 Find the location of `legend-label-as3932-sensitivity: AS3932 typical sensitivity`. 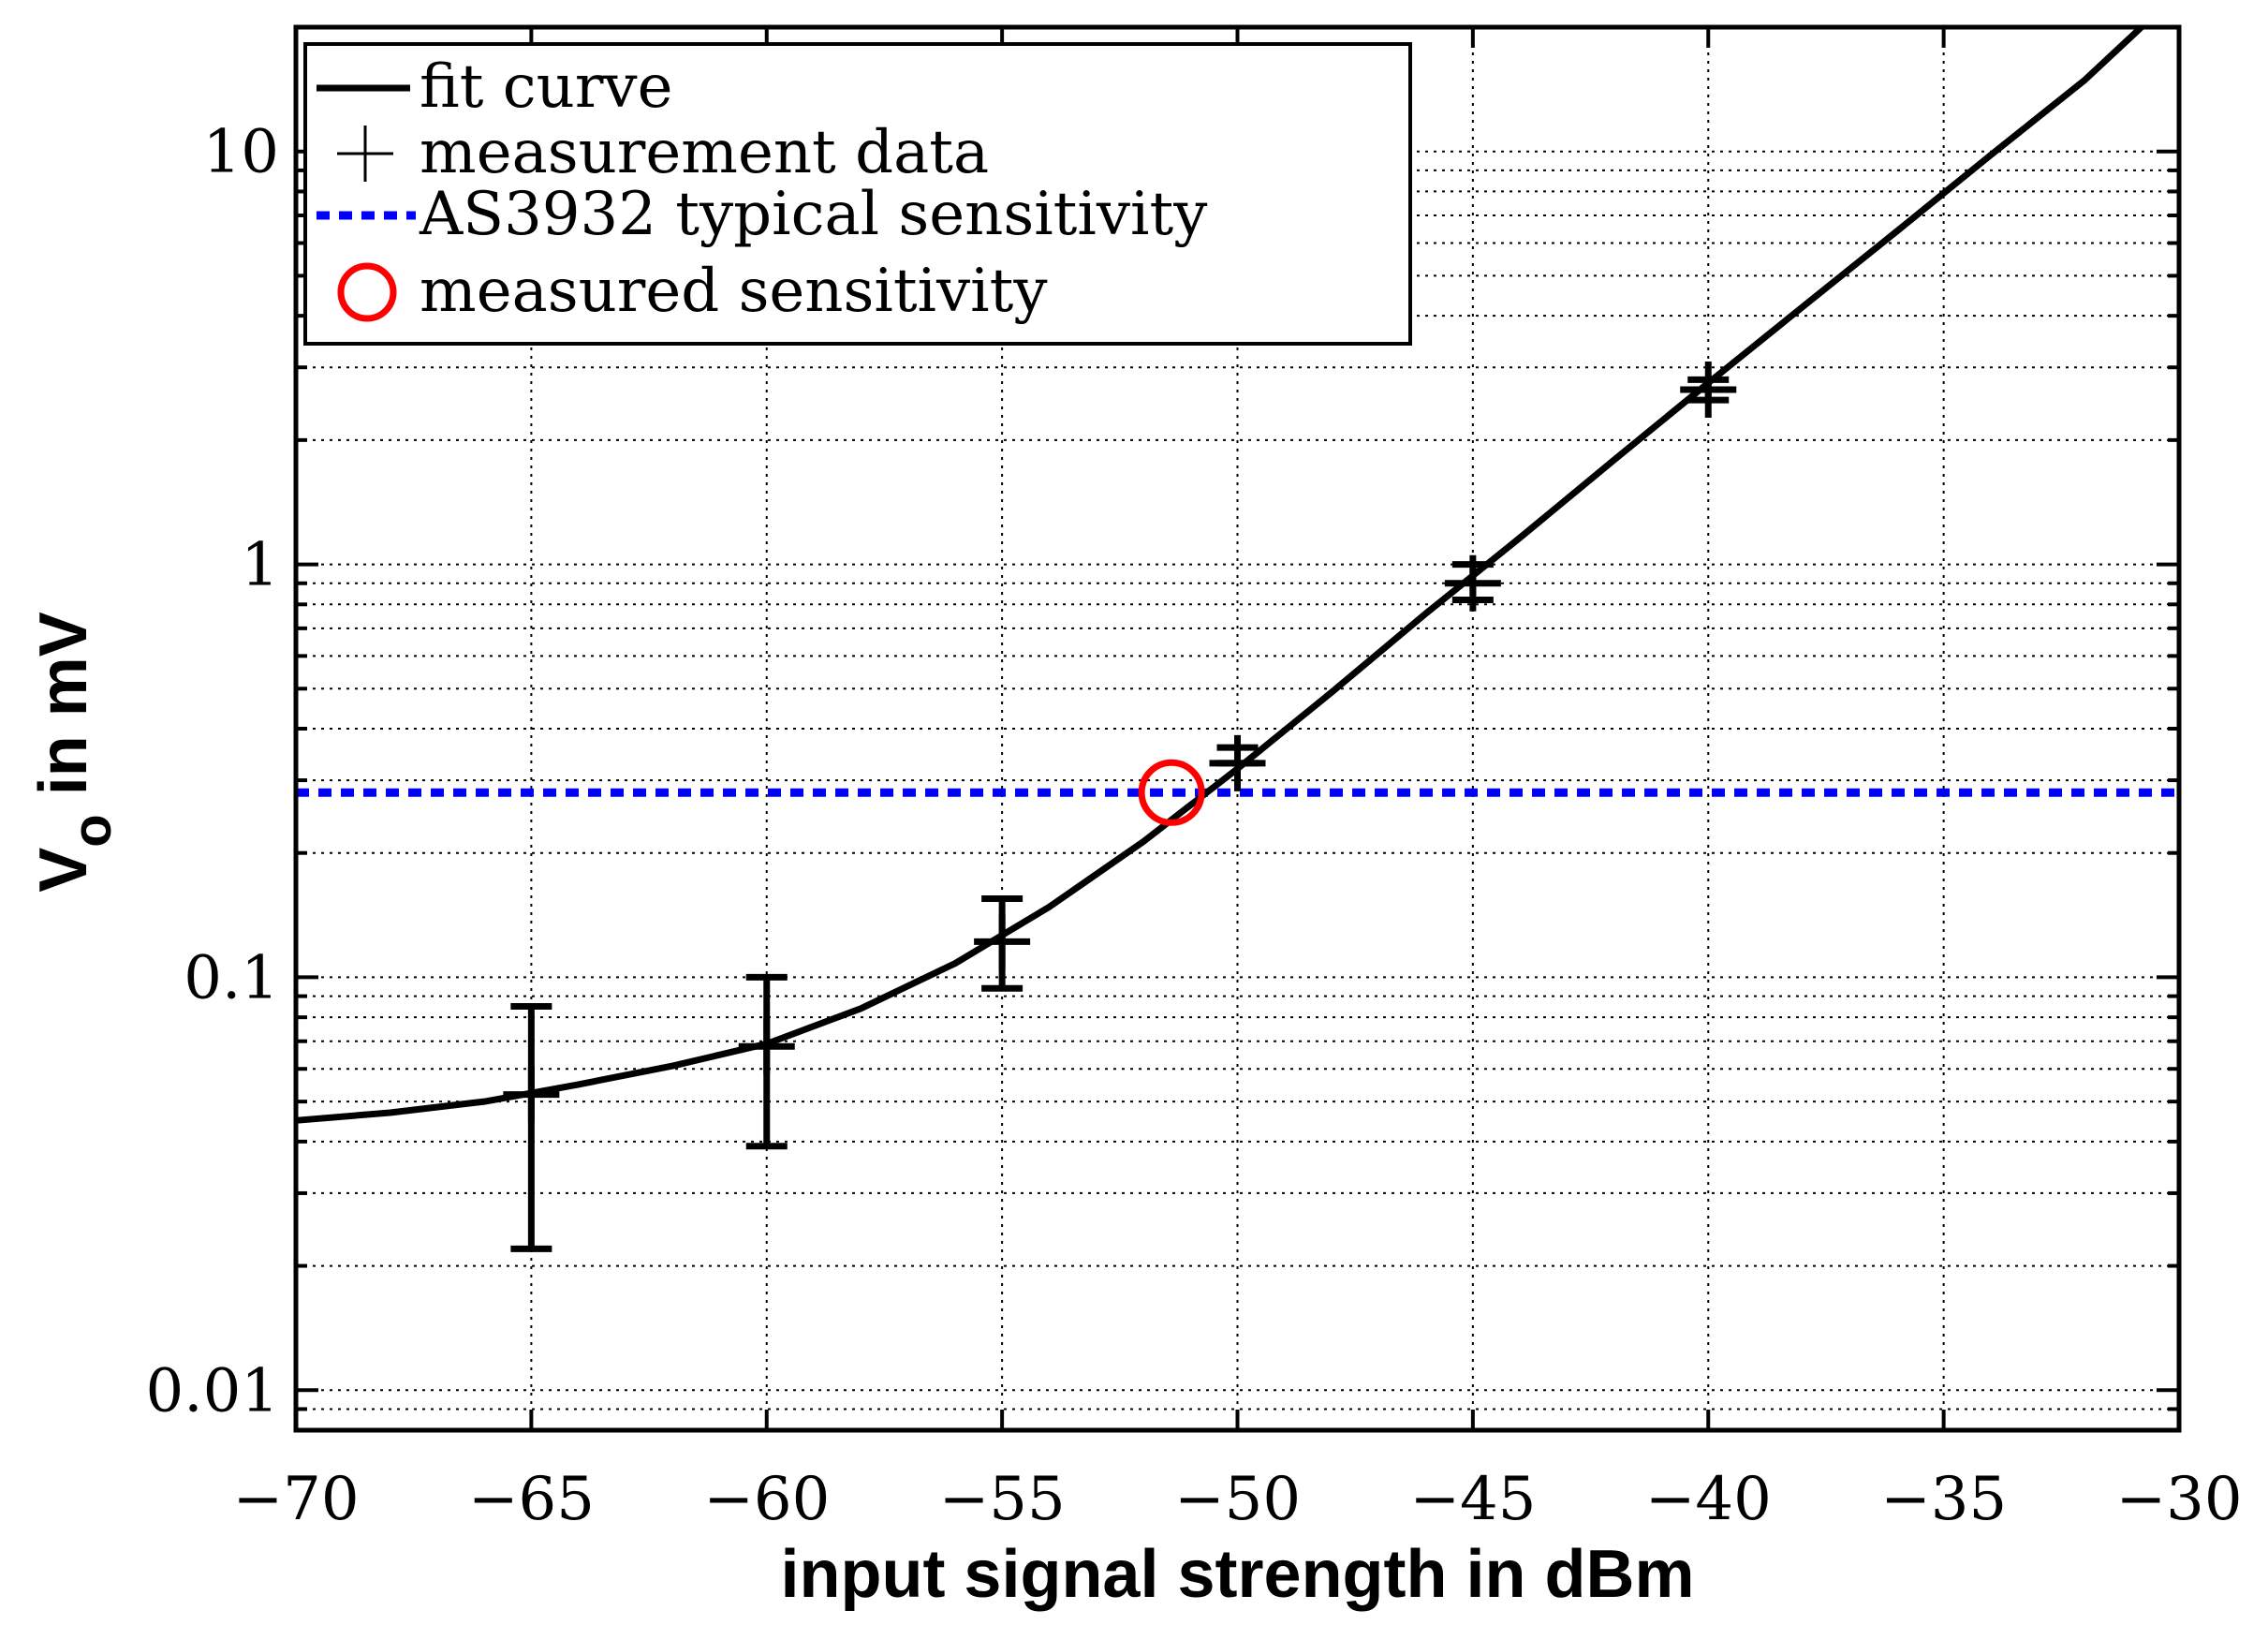

legend-label-as3932-sensitivity: AS3932 typical sensitivity is located at coordinates (813, 214).